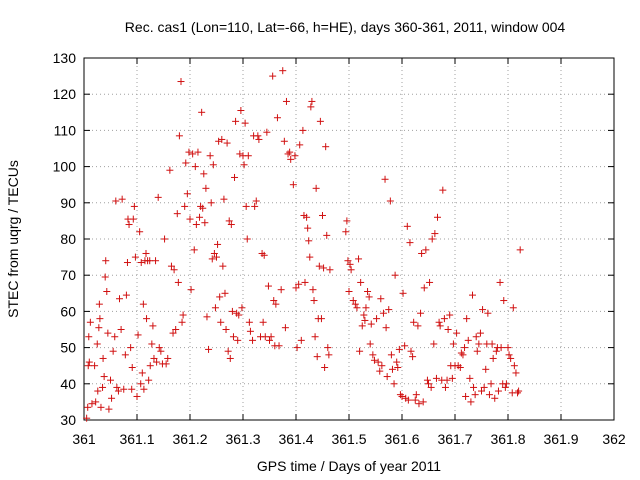 The image size is (640, 480). Describe the element at coordinates (68, 420) in the screenshot. I see `y-tick-label: 30` at that location.